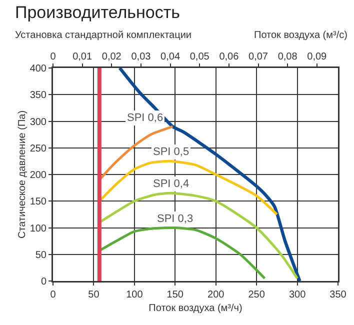 This screenshot has height=325, width=354. What do you see at coordinates (103, 35) in the screenshot?
I see `chart-subtitle: Установка стандартной комплектации` at bounding box center [103, 35].